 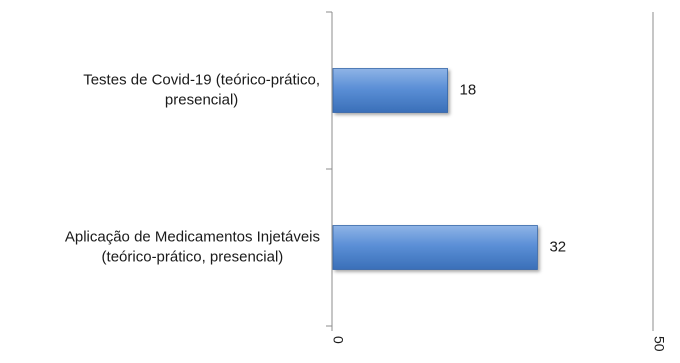 What do you see at coordinates (192, 236) in the screenshot?
I see `category-label-line: Aplicação de Medicamentos Injetáveis` at bounding box center [192, 236].